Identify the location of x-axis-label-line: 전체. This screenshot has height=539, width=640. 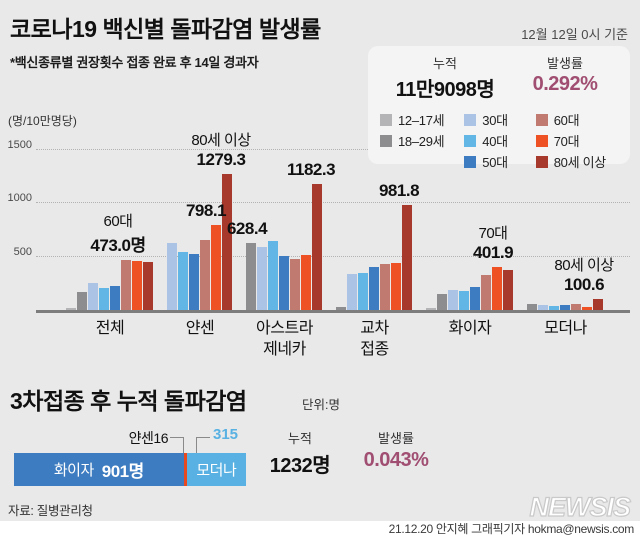
(110, 328).